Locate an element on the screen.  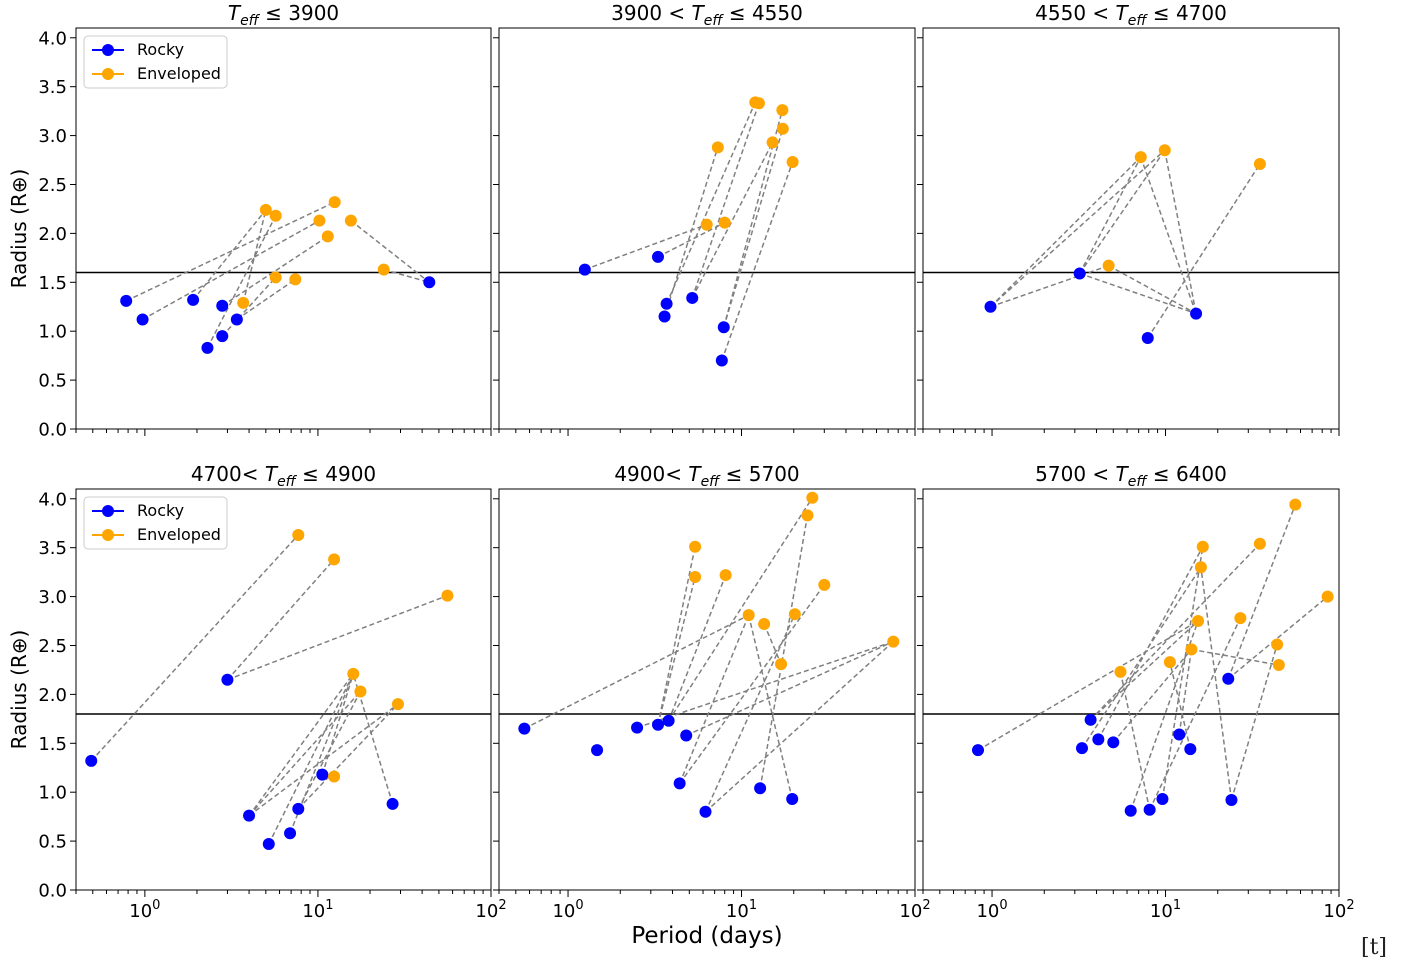
y-tick-label: 1.5 is located at coordinates (52, 744).